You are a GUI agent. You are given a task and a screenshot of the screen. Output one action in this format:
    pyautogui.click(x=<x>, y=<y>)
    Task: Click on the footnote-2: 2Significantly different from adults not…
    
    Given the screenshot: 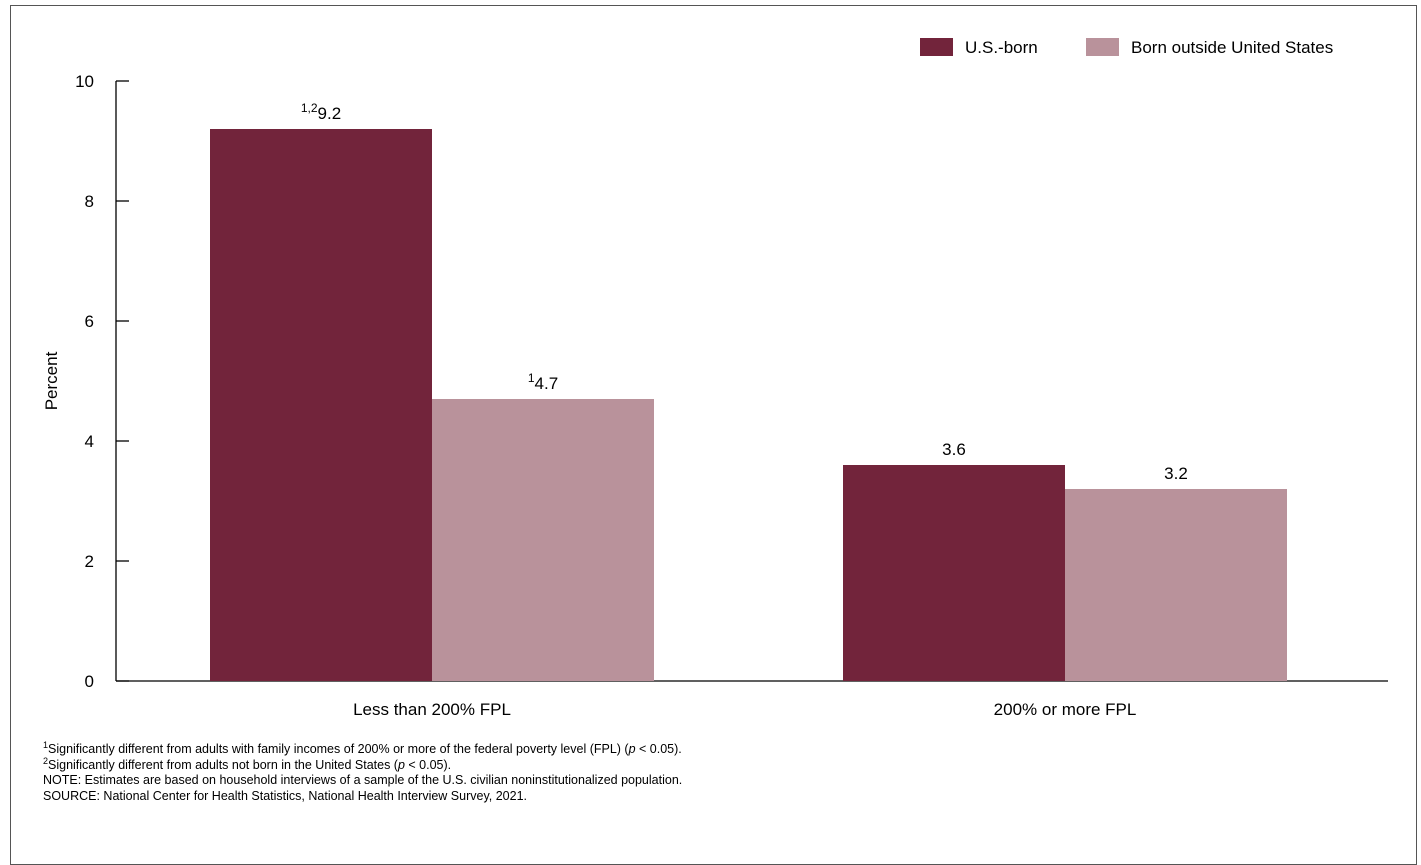 What is the action you would take?
    pyautogui.click(x=362, y=764)
    